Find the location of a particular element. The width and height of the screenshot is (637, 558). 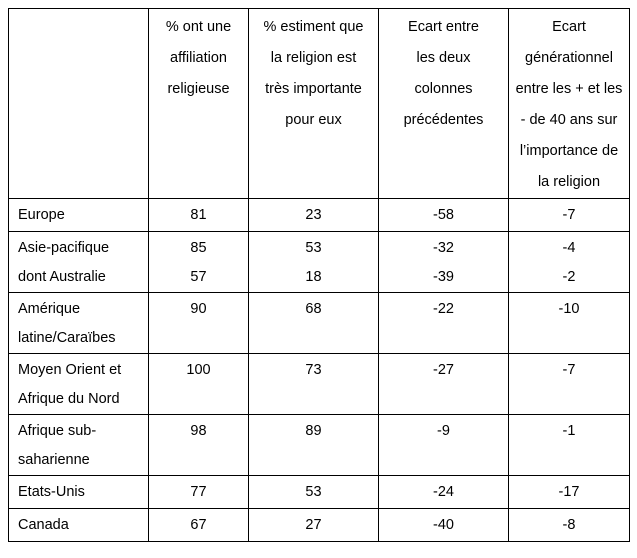

table-row: Afrique sub- saharienne 98 89 -9 -1 is located at coordinates (319, 445).